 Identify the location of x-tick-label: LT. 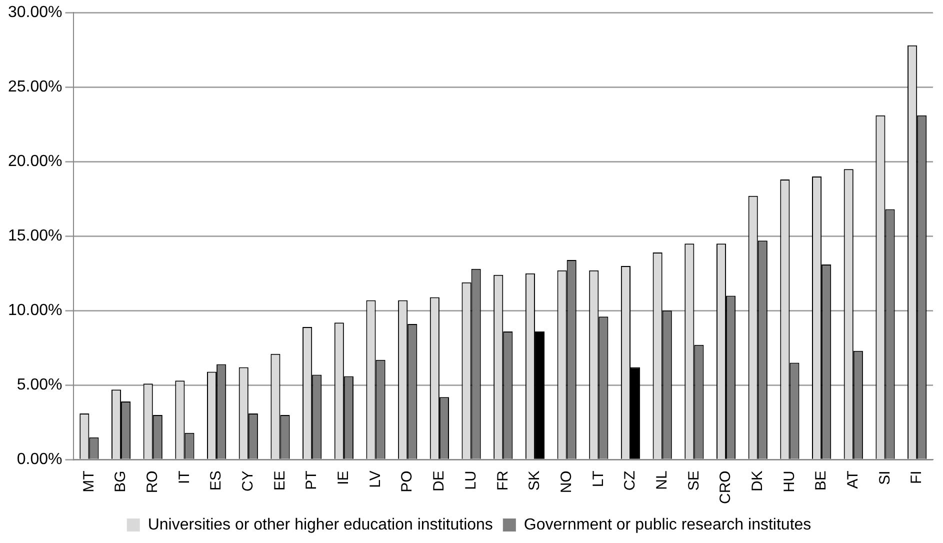
(598, 479).